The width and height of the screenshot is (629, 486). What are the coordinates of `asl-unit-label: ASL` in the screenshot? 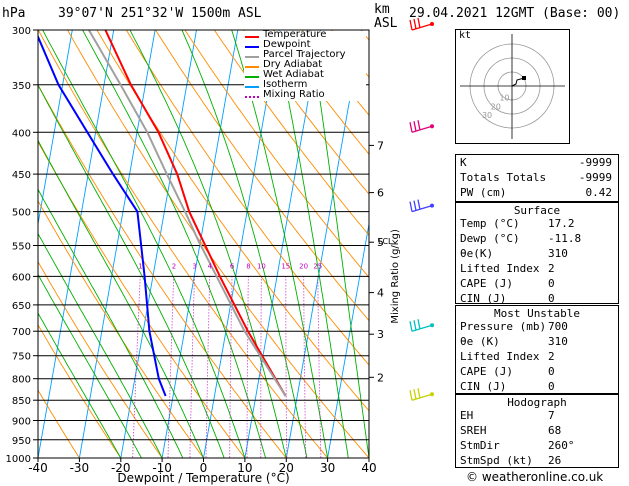 It's located at (386, 23).